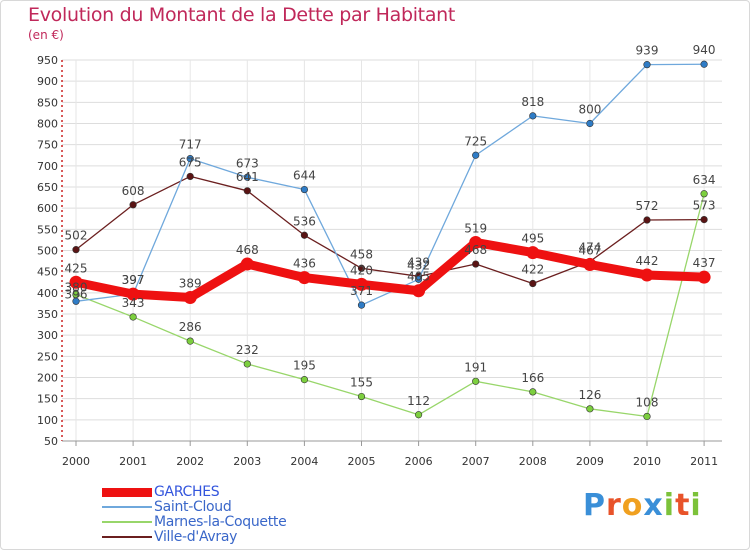 The width and height of the screenshot is (750, 550). What do you see at coordinates (47, 378) in the screenshot?
I see `y-tick-label: 200` at bounding box center [47, 378].